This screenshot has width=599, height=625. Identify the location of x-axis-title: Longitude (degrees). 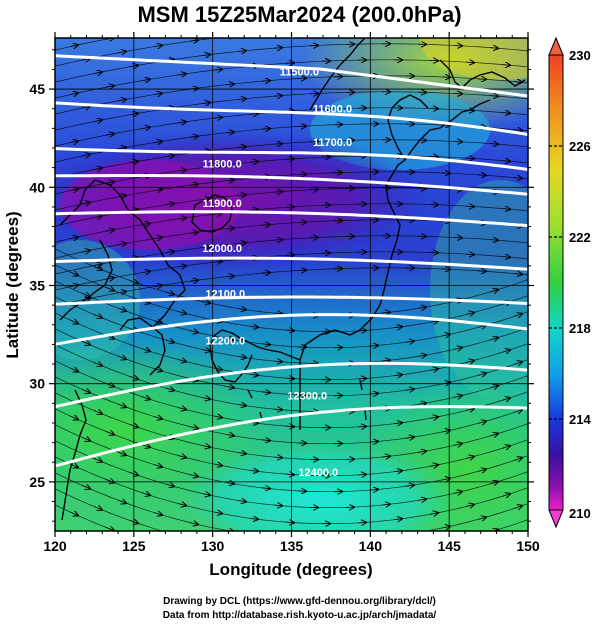
(290, 569).